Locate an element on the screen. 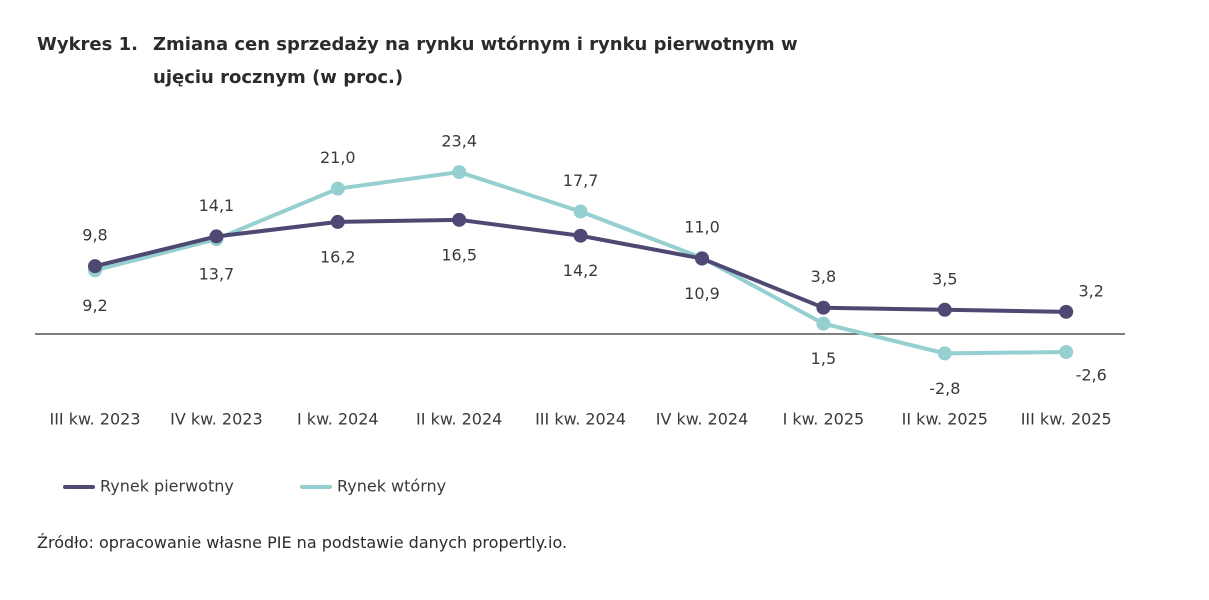 Image resolution: width=1209 pixels, height=600 pixels. x-tick-label: III kw. 2023 is located at coordinates (94, 419).